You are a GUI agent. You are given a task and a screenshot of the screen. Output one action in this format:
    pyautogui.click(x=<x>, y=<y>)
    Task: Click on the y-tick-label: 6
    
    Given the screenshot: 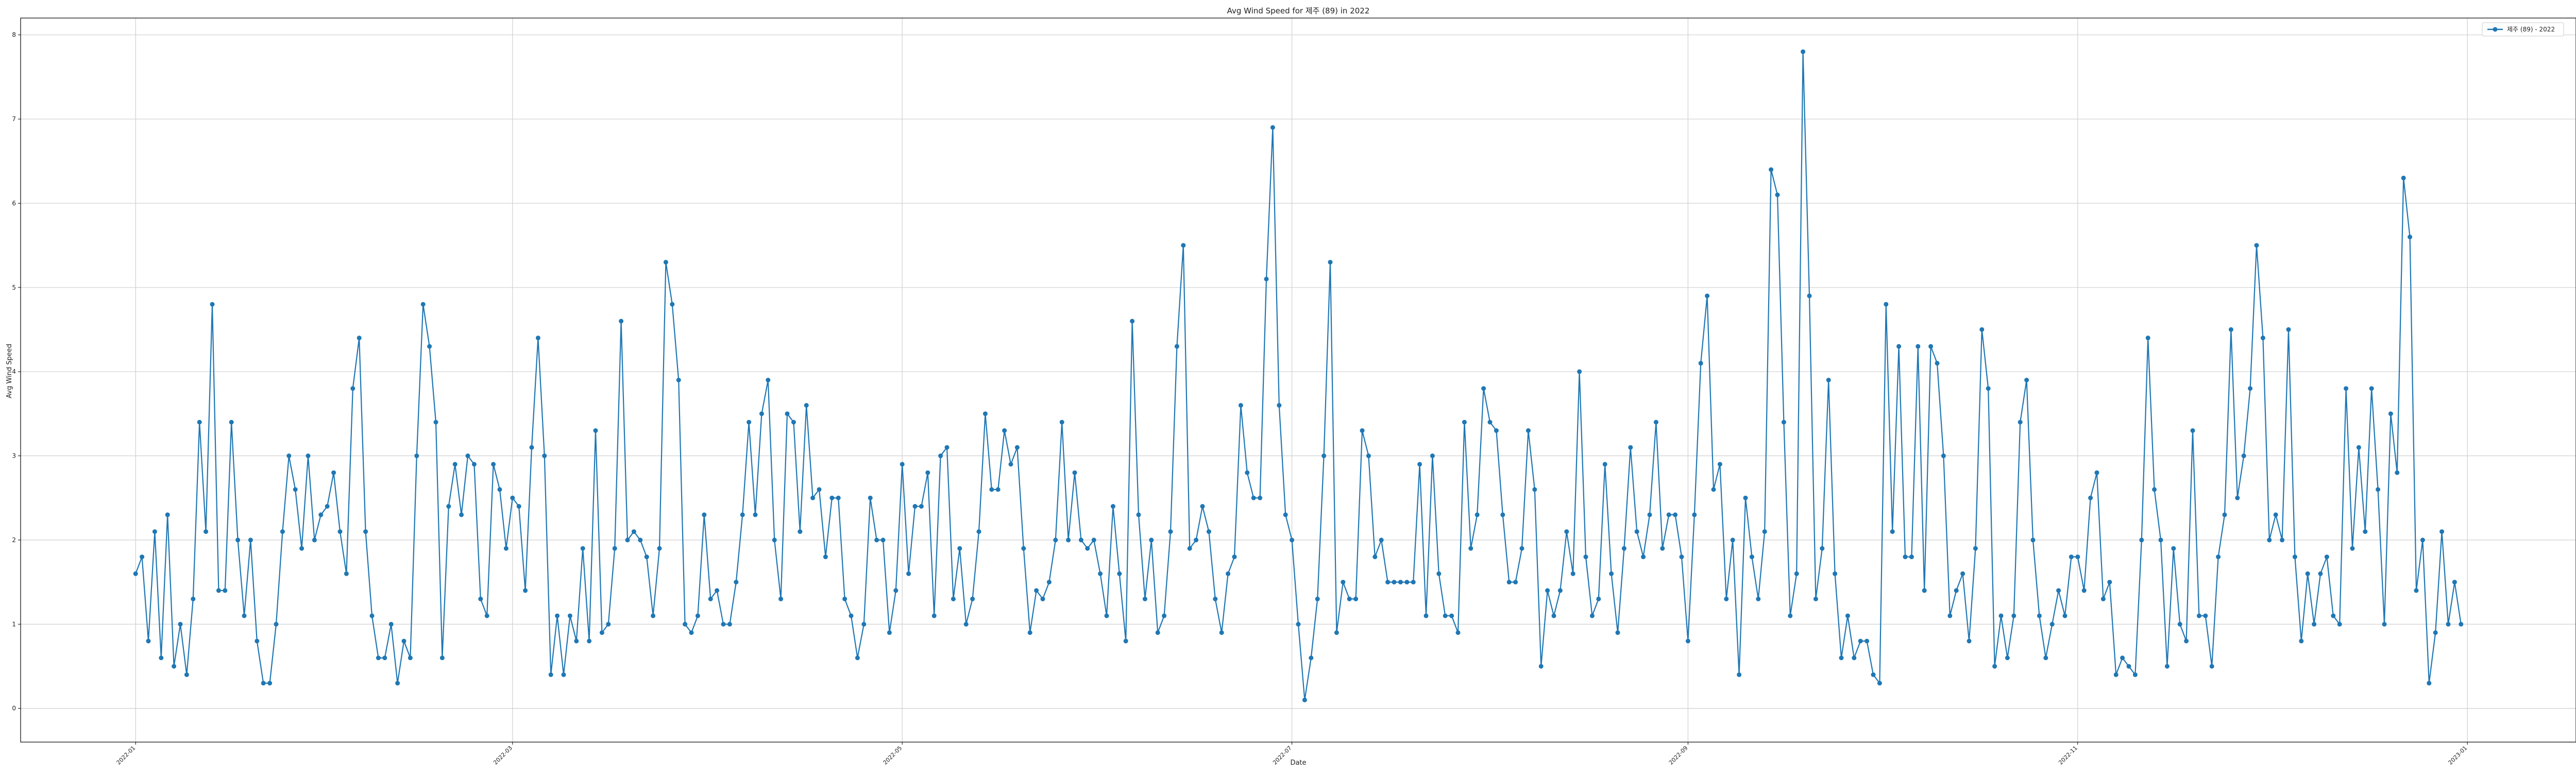 What is the action you would take?
    pyautogui.click(x=14, y=203)
    